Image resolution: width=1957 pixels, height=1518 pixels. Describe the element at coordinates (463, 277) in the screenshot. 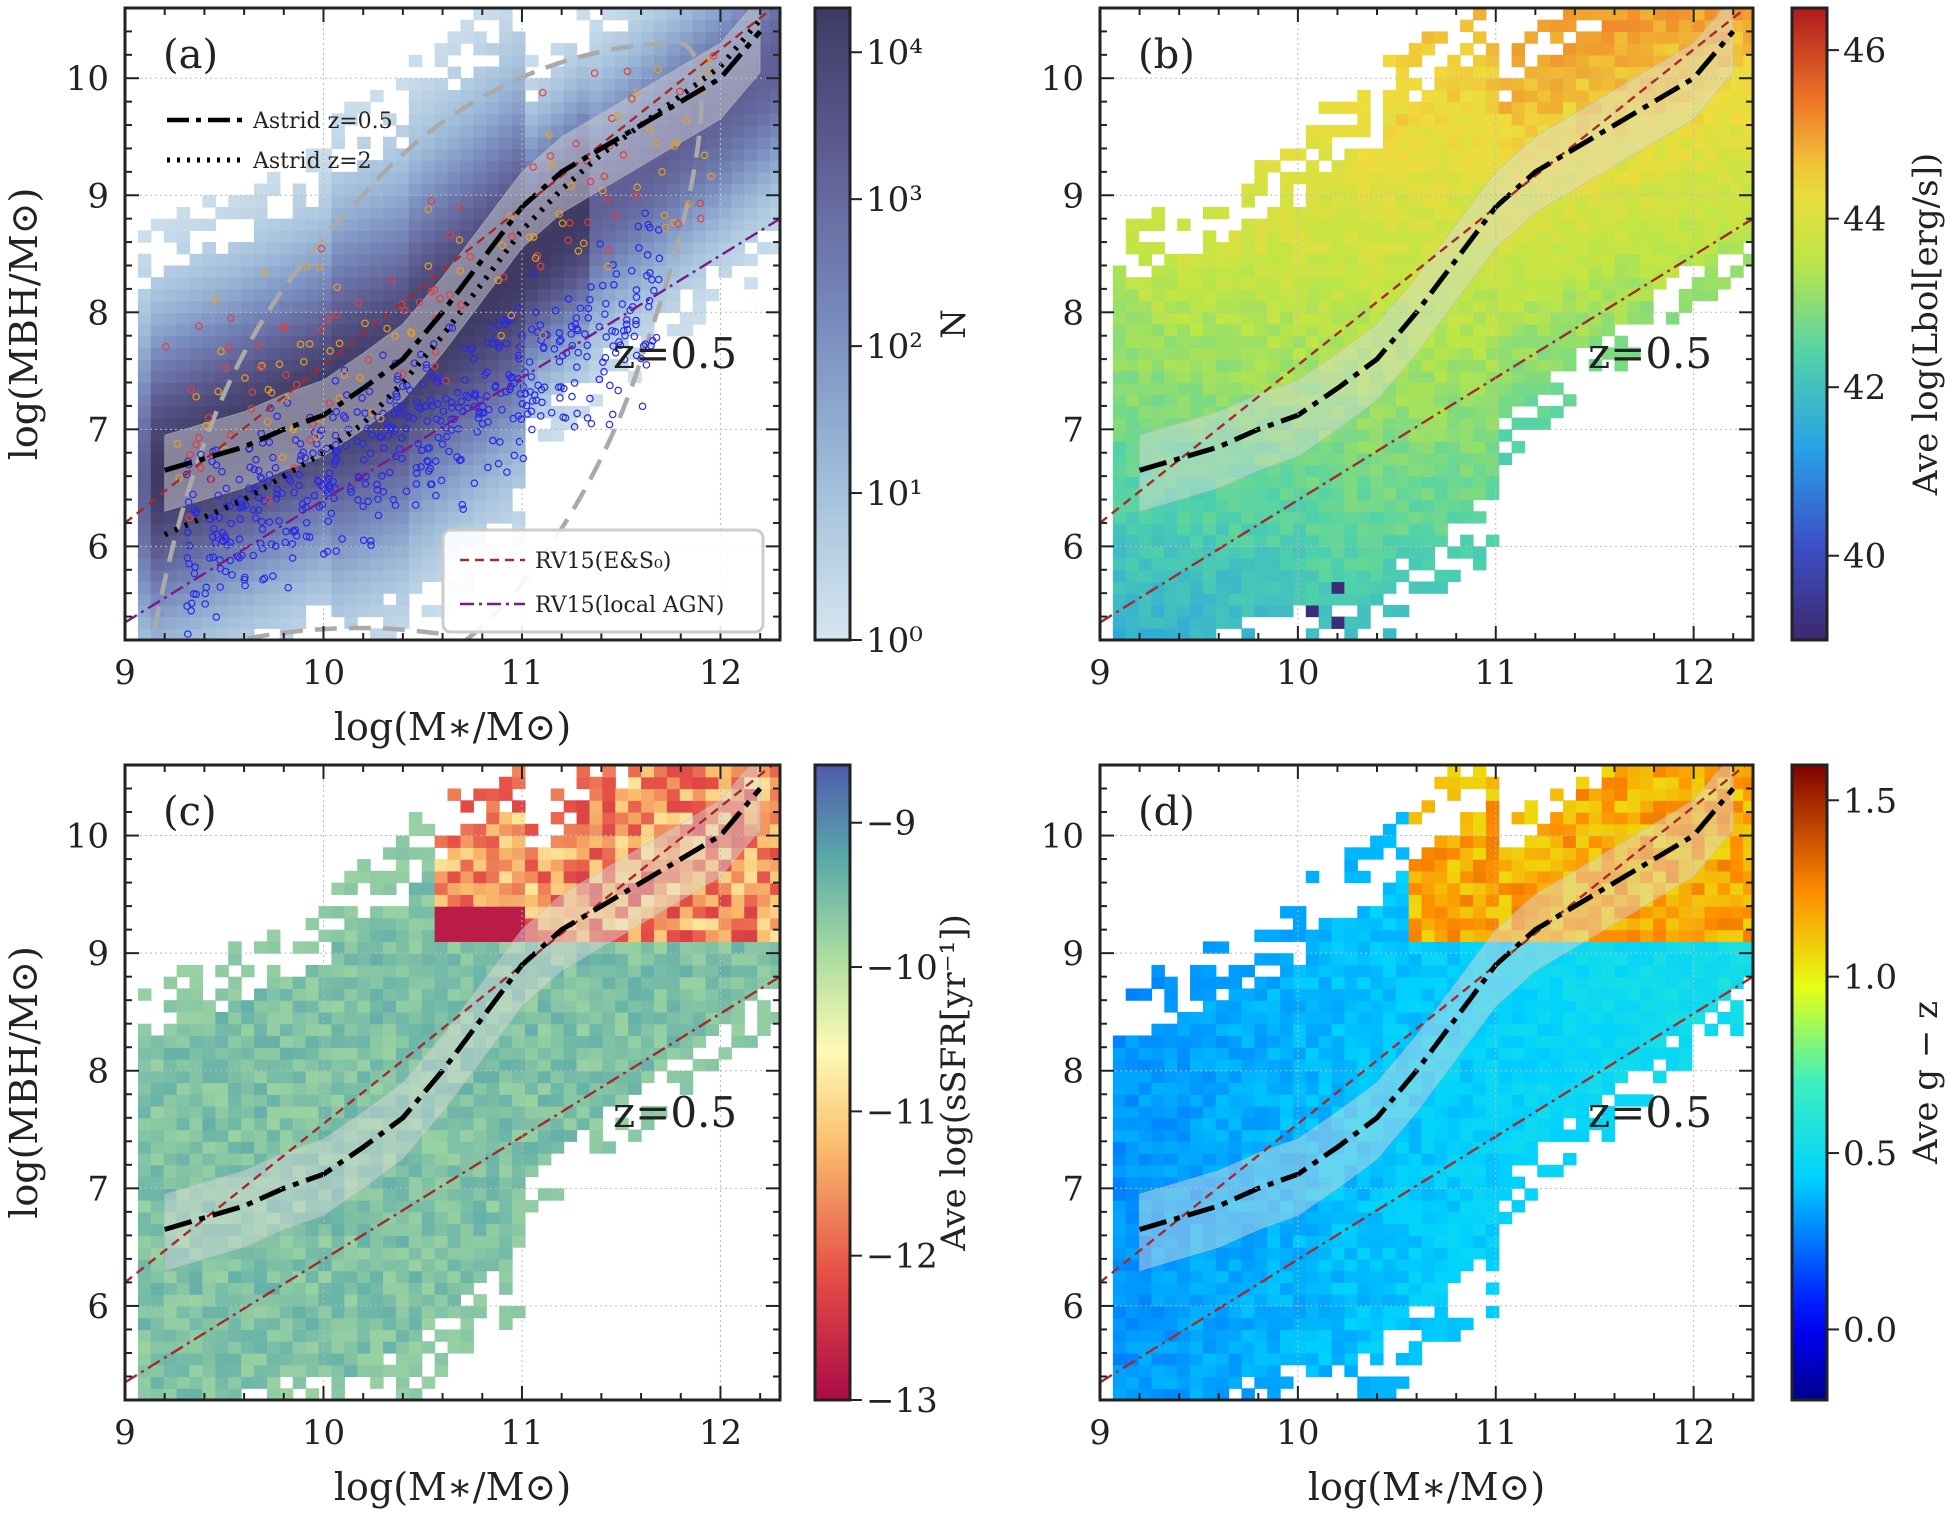

I see `astrid-z2-line` at that location.